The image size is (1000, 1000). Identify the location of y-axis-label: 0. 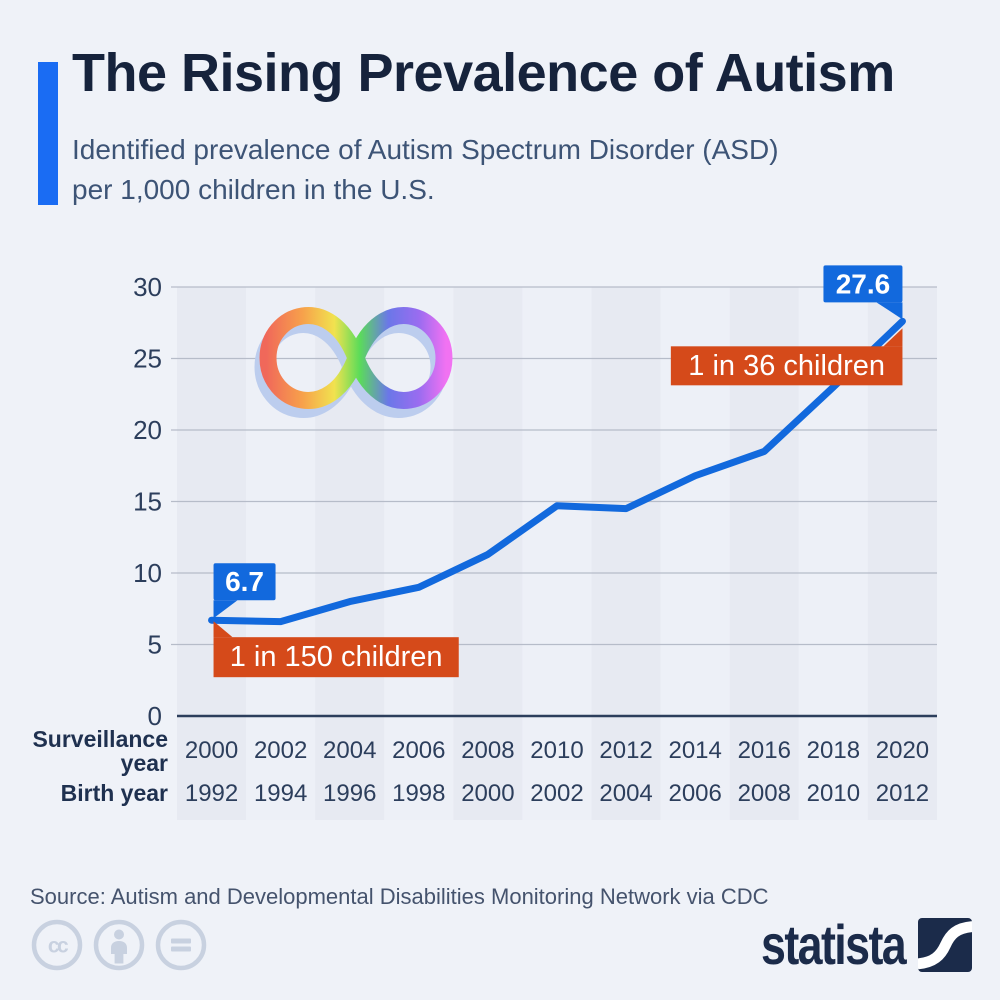
(155, 716).